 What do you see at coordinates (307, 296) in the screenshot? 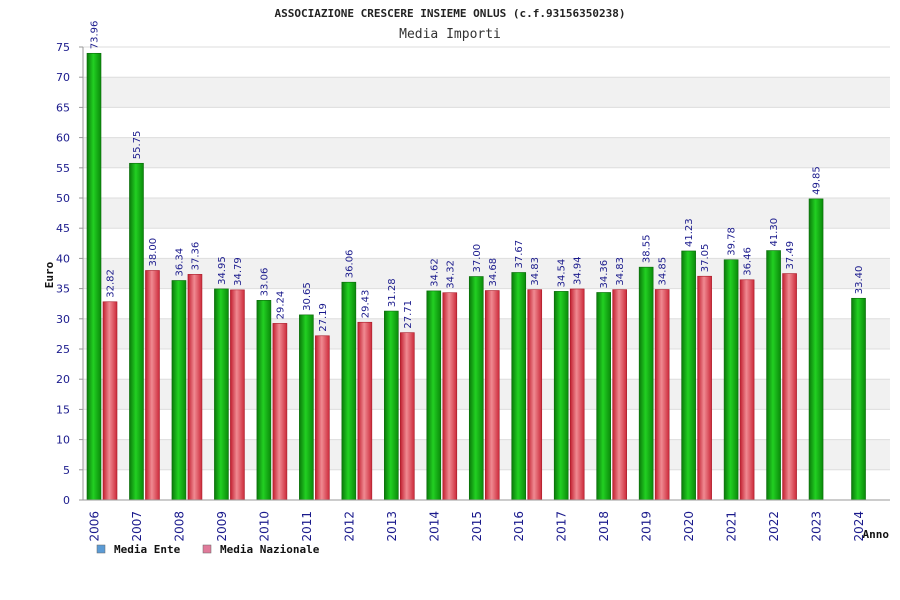
I see `data-label-media-ente: 30.65` at bounding box center [307, 296].